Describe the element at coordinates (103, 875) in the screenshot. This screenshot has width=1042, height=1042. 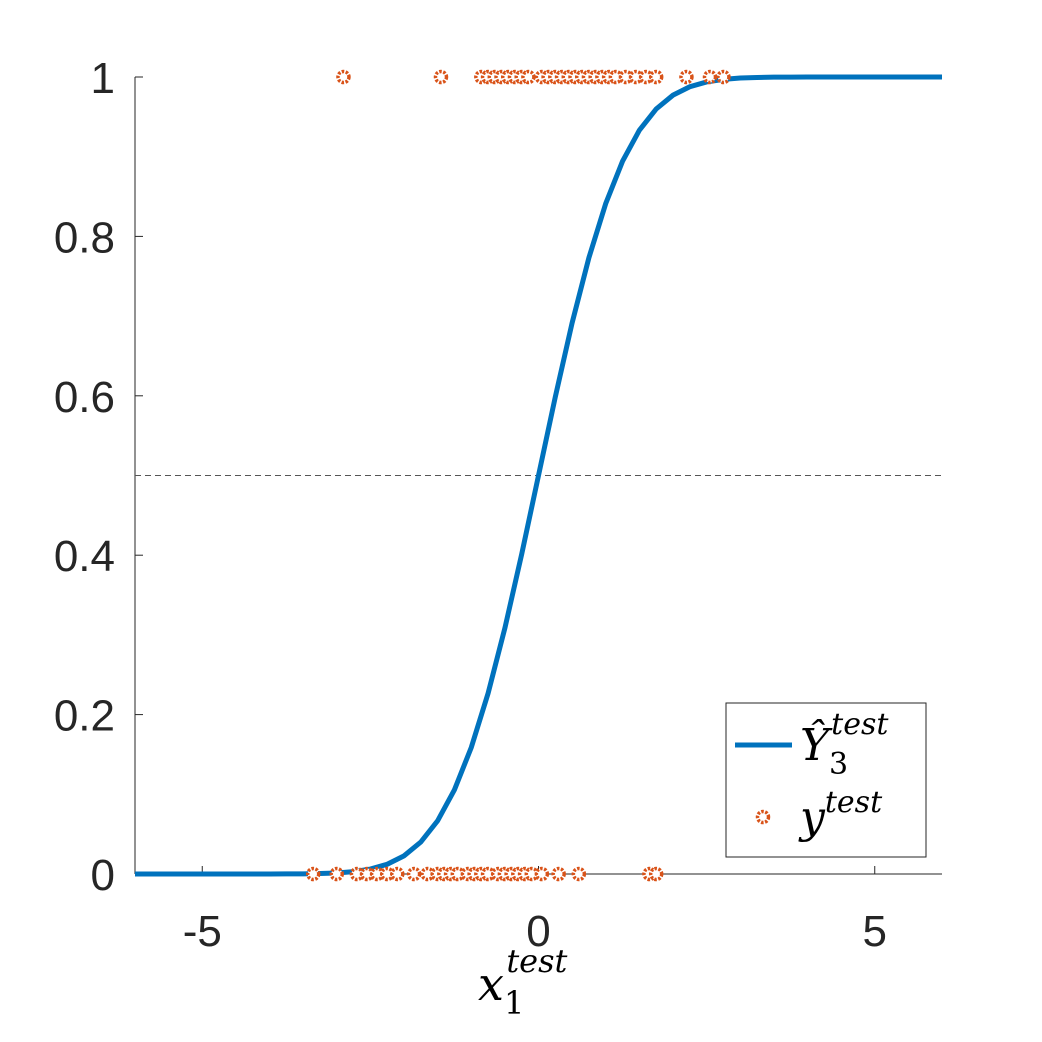
I see `y-tick-label: 0` at that location.